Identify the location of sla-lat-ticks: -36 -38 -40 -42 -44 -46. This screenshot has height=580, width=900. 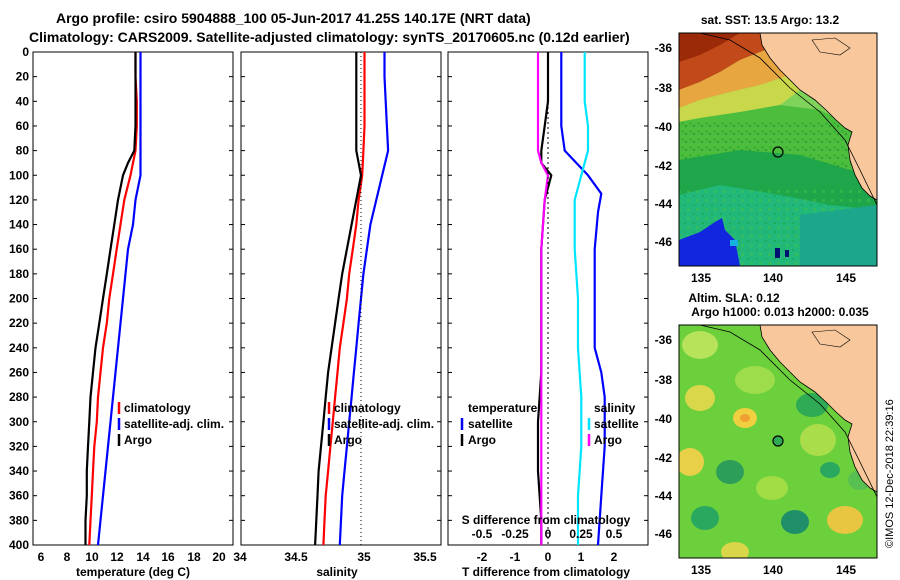
(664, 437).